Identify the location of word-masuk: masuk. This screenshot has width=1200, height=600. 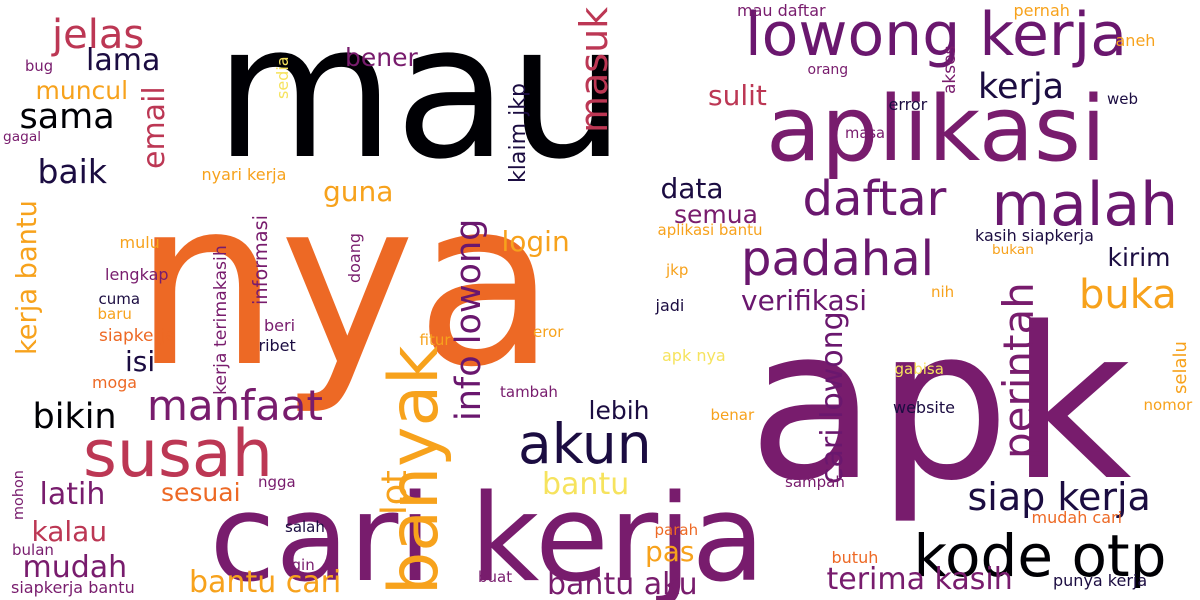
(594, 69).